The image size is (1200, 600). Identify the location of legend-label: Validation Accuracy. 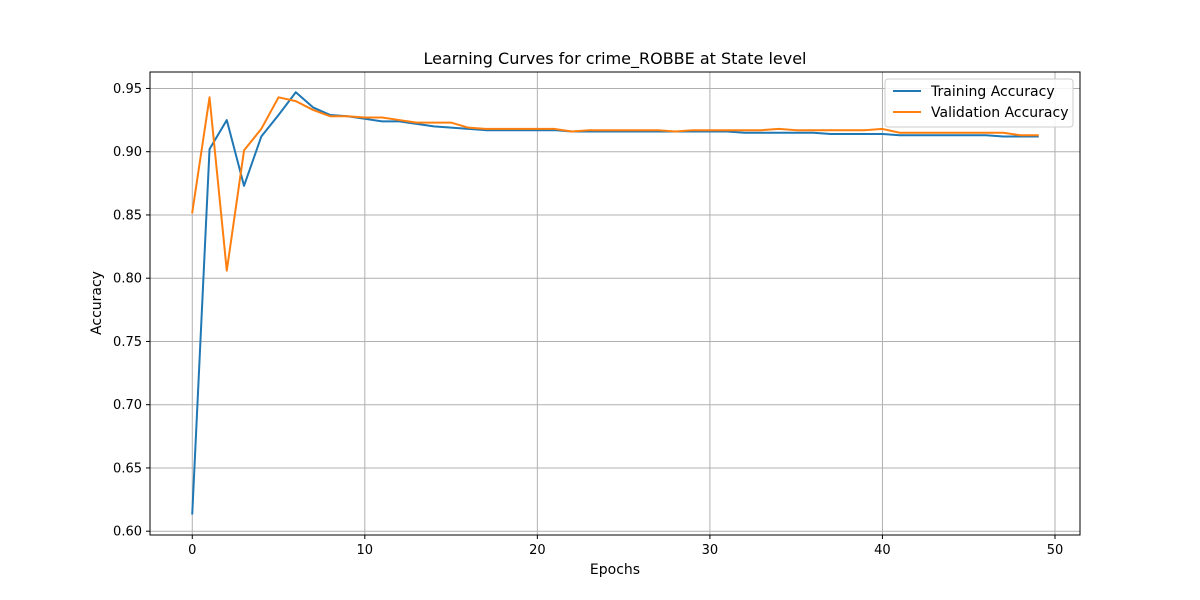
(1000, 113).